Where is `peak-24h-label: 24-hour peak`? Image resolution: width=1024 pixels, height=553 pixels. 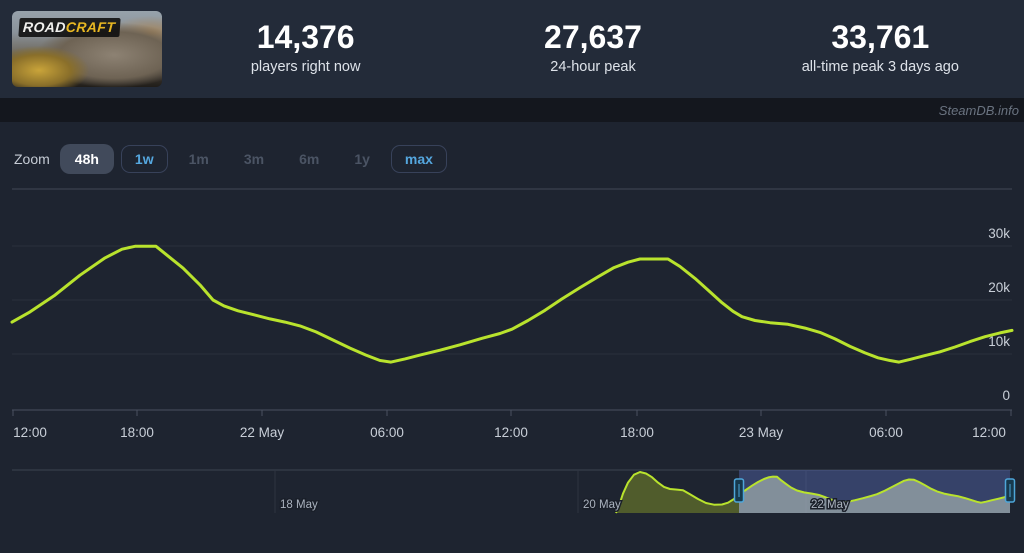 peak-24h-label: 24-hour peak is located at coordinates (593, 66).